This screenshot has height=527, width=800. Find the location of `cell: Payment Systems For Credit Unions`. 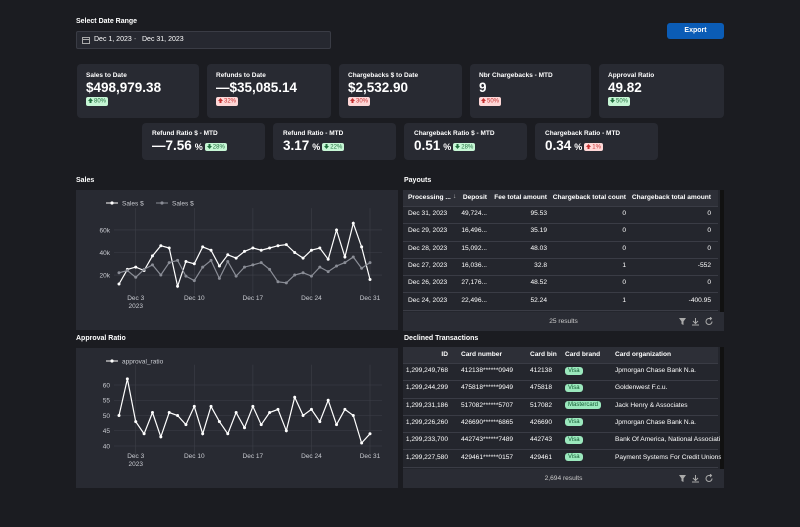

cell: Payment Systems For Credit Unions is located at coordinates (668, 457).